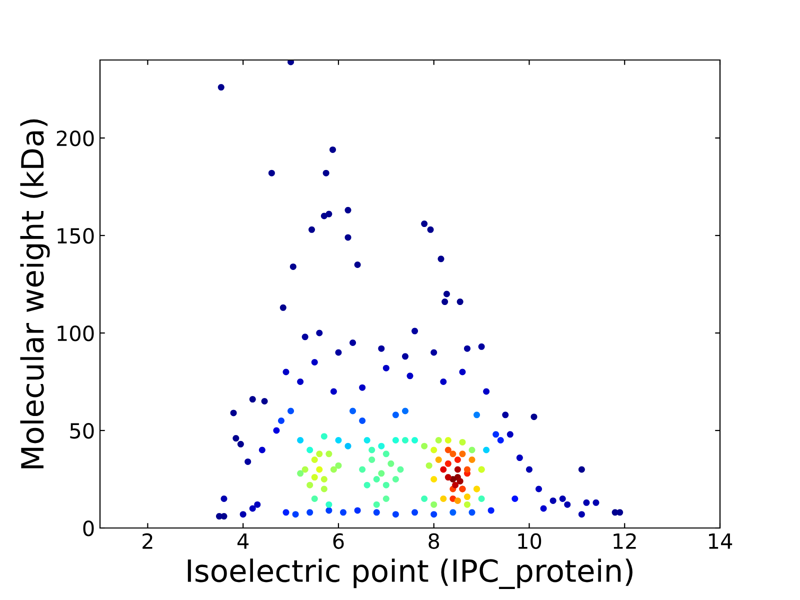  I want to click on x-tick-label: 12, so click(625, 541).